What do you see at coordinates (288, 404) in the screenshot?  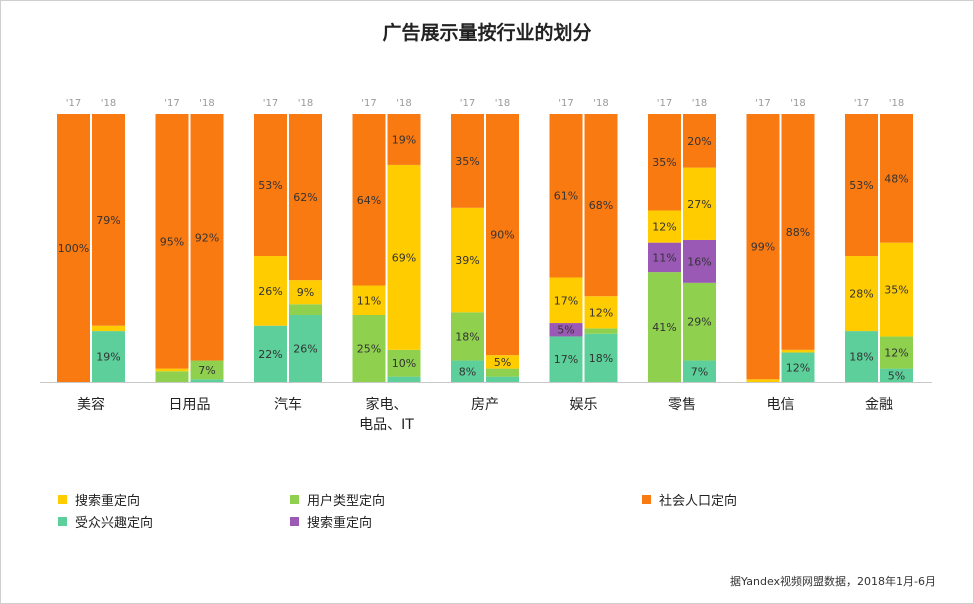 I see `category-label: 汽车` at bounding box center [288, 404].